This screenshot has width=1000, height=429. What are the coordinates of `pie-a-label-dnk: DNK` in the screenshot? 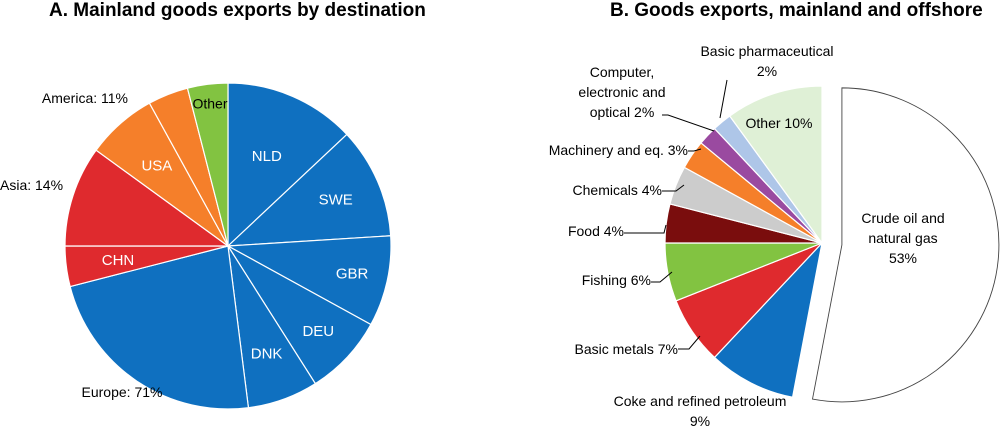 It's located at (267, 353).